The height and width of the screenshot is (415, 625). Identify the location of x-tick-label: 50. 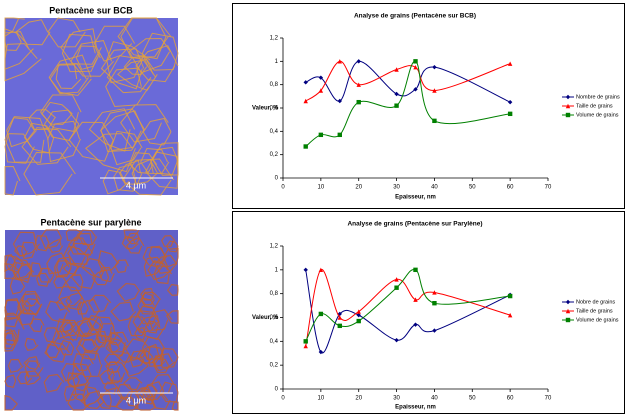
(472, 188).